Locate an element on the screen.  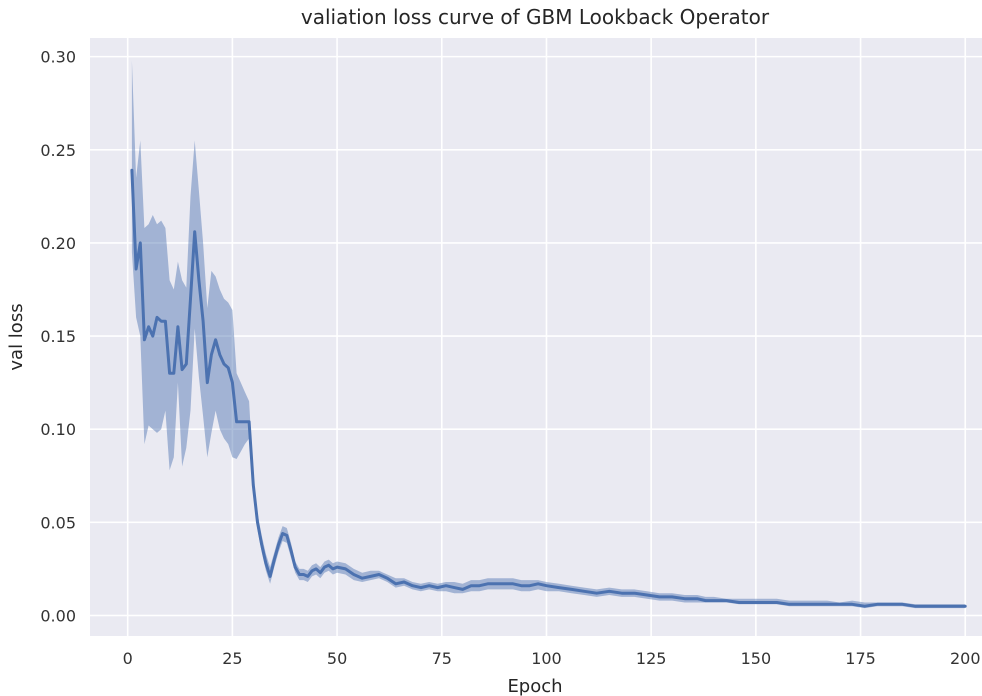
y-tick-label: 0.15 is located at coordinates (58, 336).